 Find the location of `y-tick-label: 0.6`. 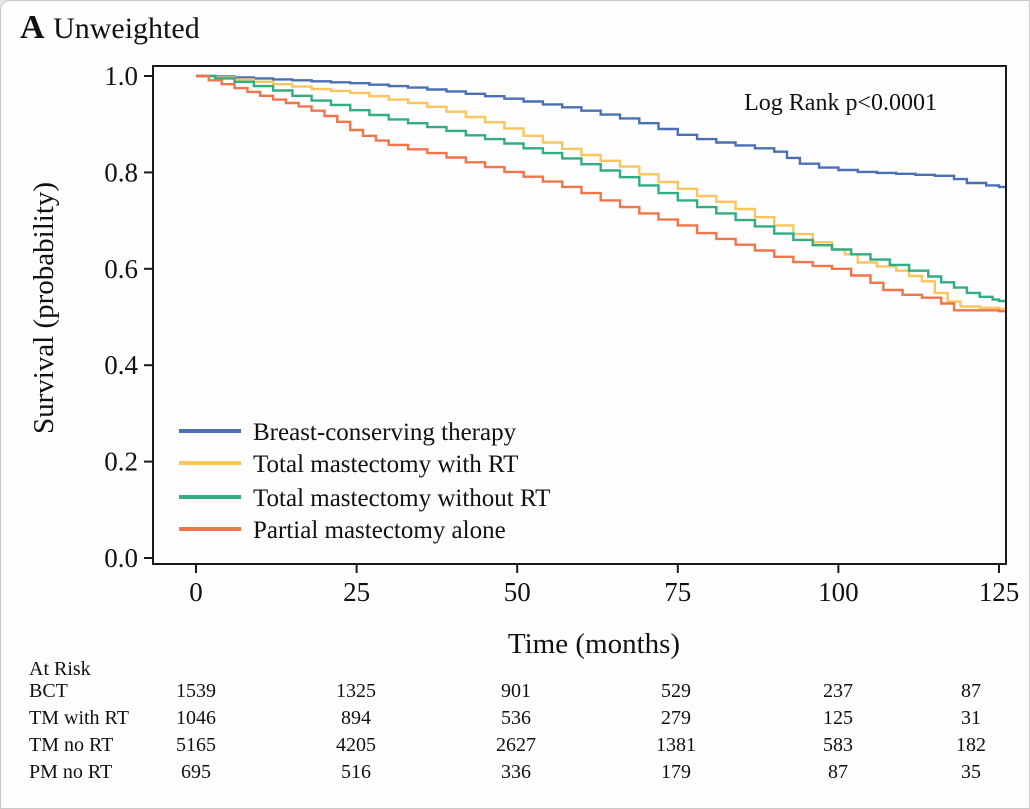

y-tick-label: 0.6 is located at coordinates (121, 269).